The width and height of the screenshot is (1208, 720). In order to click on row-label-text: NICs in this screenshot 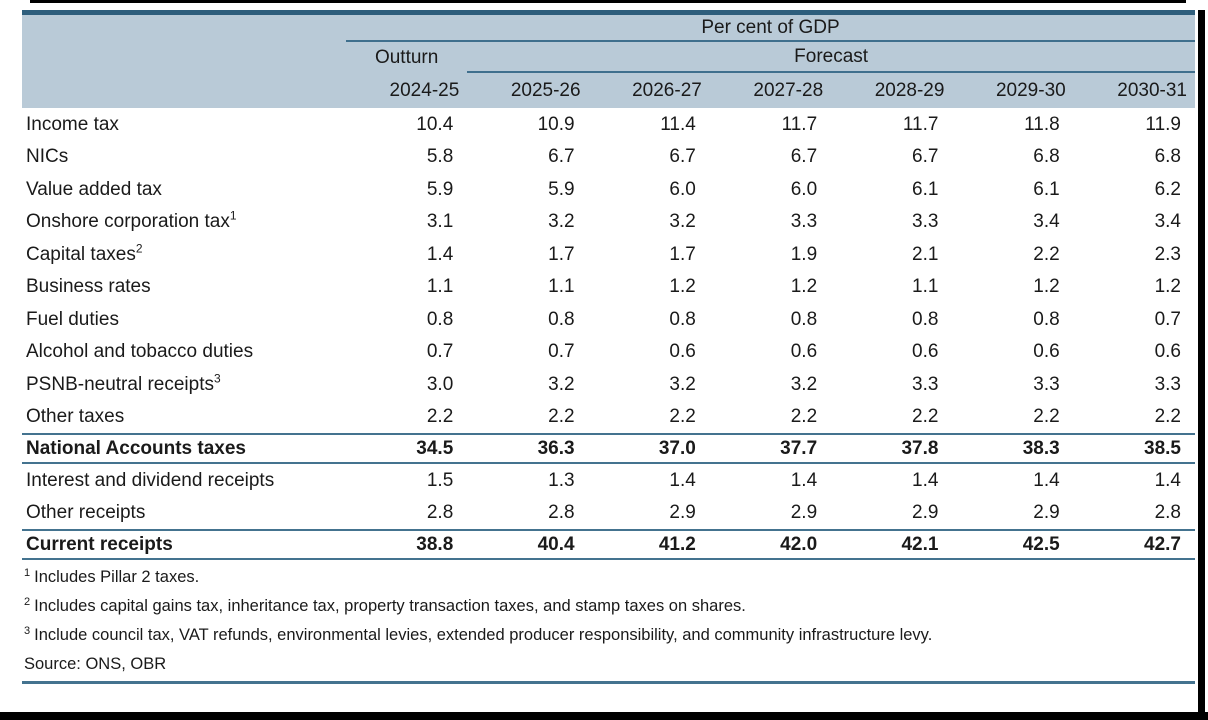, I will do `click(47, 157)`.